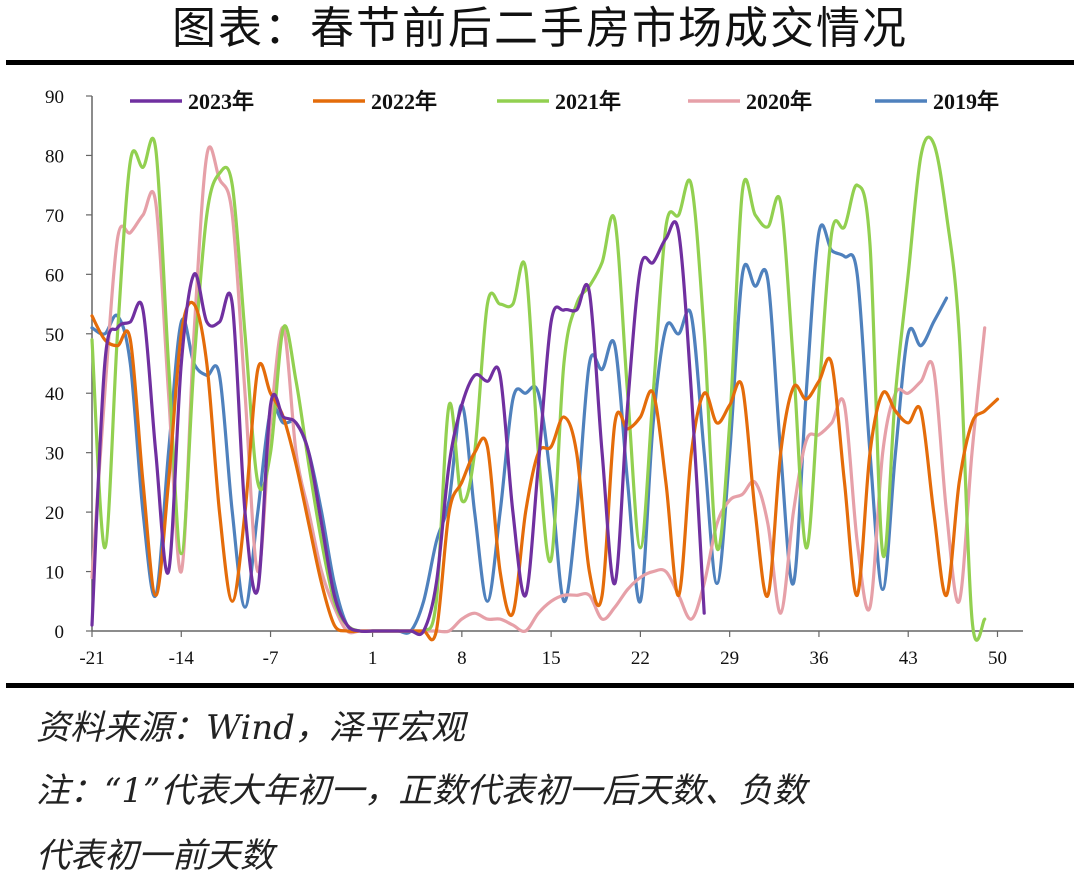 The image size is (1080, 889). Describe the element at coordinates (729, 658) in the screenshot. I see `x-tick-label: 29` at that location.